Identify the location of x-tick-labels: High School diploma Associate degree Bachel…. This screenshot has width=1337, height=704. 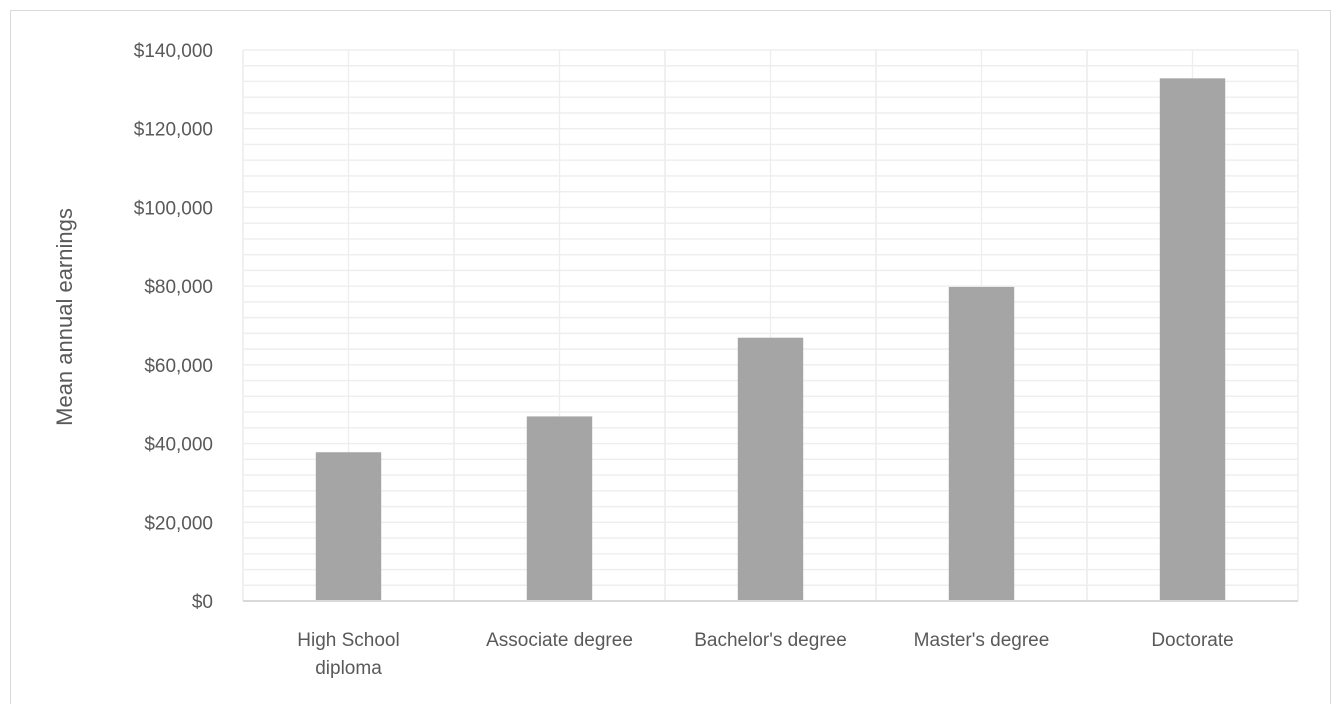
(765, 654).